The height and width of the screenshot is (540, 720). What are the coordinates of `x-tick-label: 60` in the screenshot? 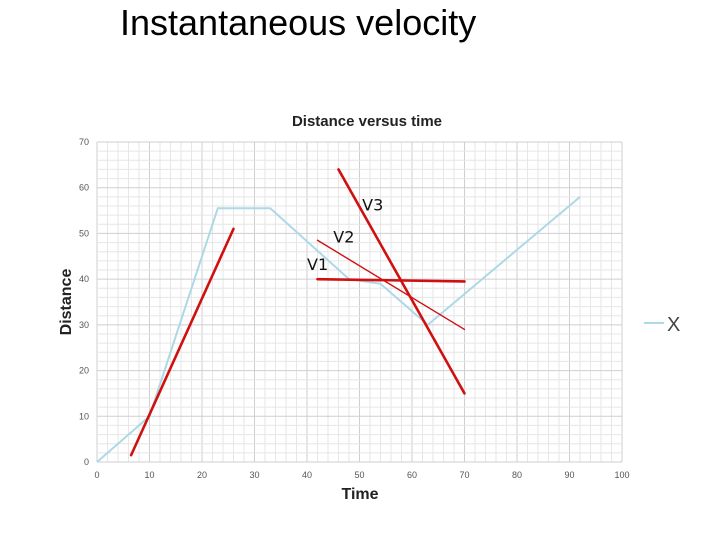 It's located at (412, 475).